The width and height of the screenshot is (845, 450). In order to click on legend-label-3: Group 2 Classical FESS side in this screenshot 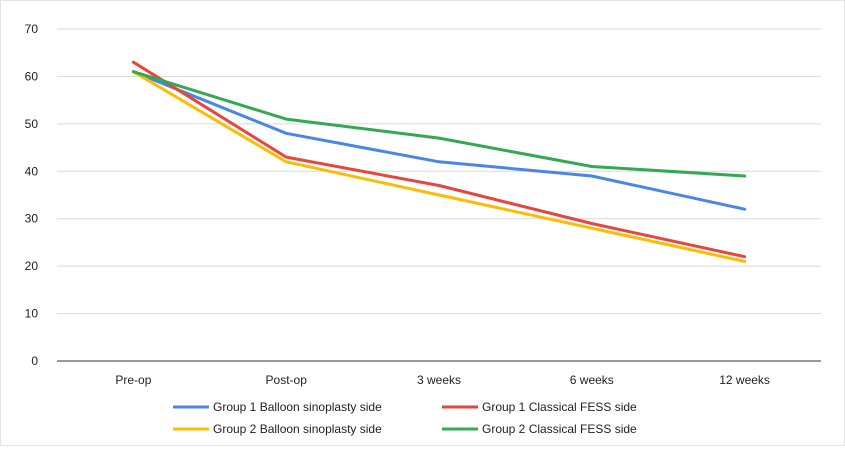, I will do `click(559, 429)`.